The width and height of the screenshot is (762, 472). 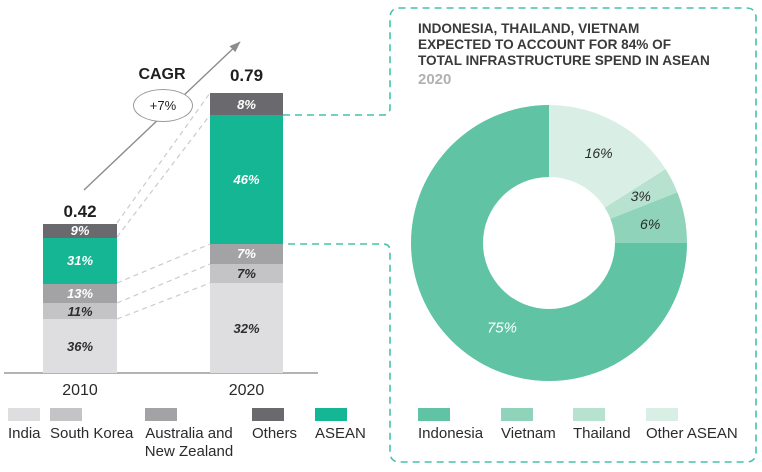 What do you see at coordinates (80, 390) in the screenshot?
I see `x-label-2010: 2010` at bounding box center [80, 390].